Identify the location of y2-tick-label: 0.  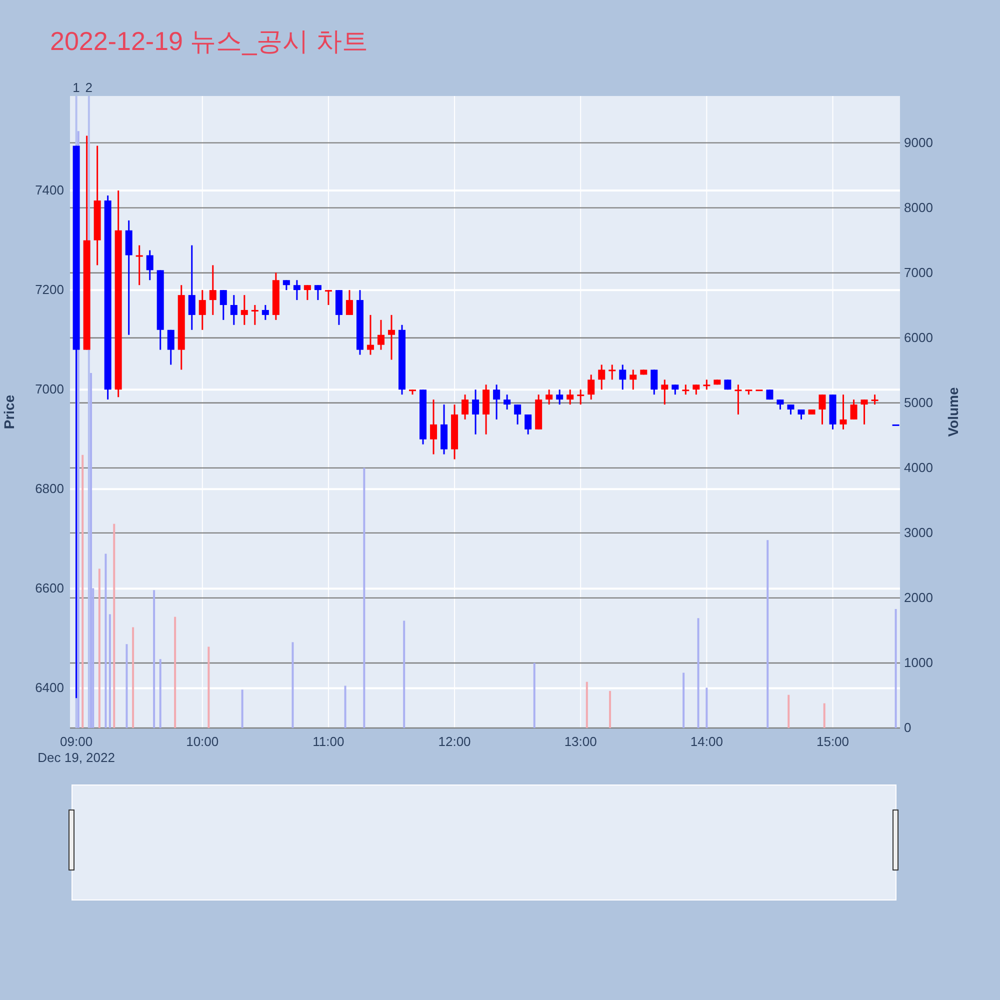
(908, 727).